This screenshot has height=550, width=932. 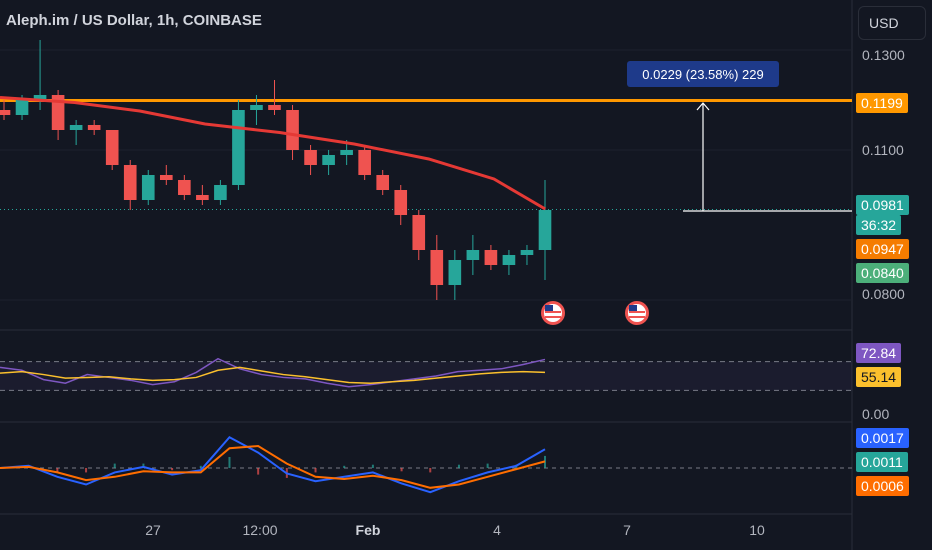 I want to click on time-tick: 10, so click(x=757, y=530).